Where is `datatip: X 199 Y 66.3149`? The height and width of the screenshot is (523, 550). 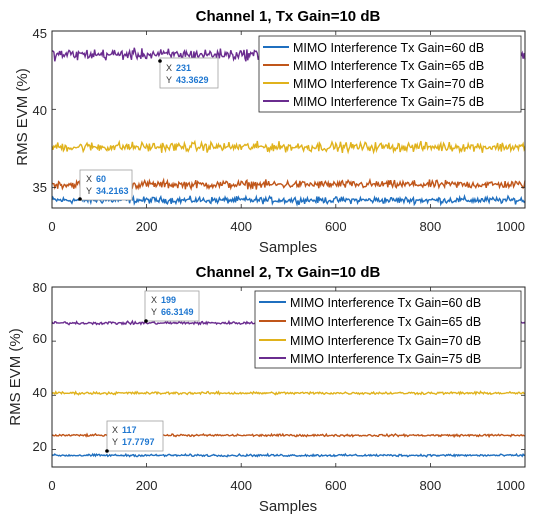
datatip: X 199 Y 66.3149 is located at coordinates (172, 306).